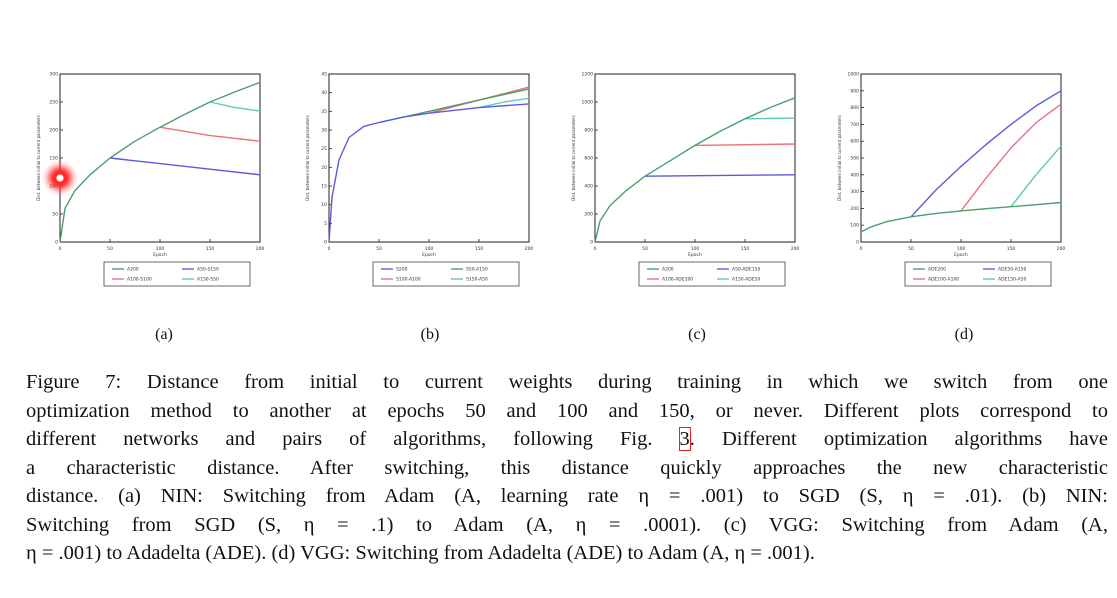 The height and width of the screenshot is (598, 1117). What do you see at coordinates (208, 280) in the screenshot?
I see `legend-entry: A150-S50` at bounding box center [208, 280].